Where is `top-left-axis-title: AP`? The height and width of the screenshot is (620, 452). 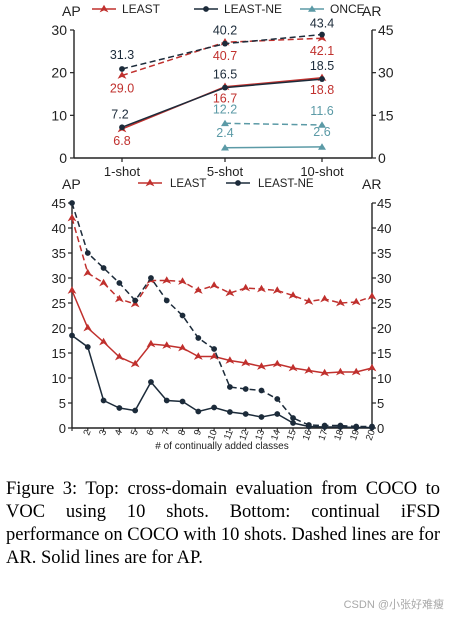 top-left-axis-title: AP is located at coordinates (71, 11).